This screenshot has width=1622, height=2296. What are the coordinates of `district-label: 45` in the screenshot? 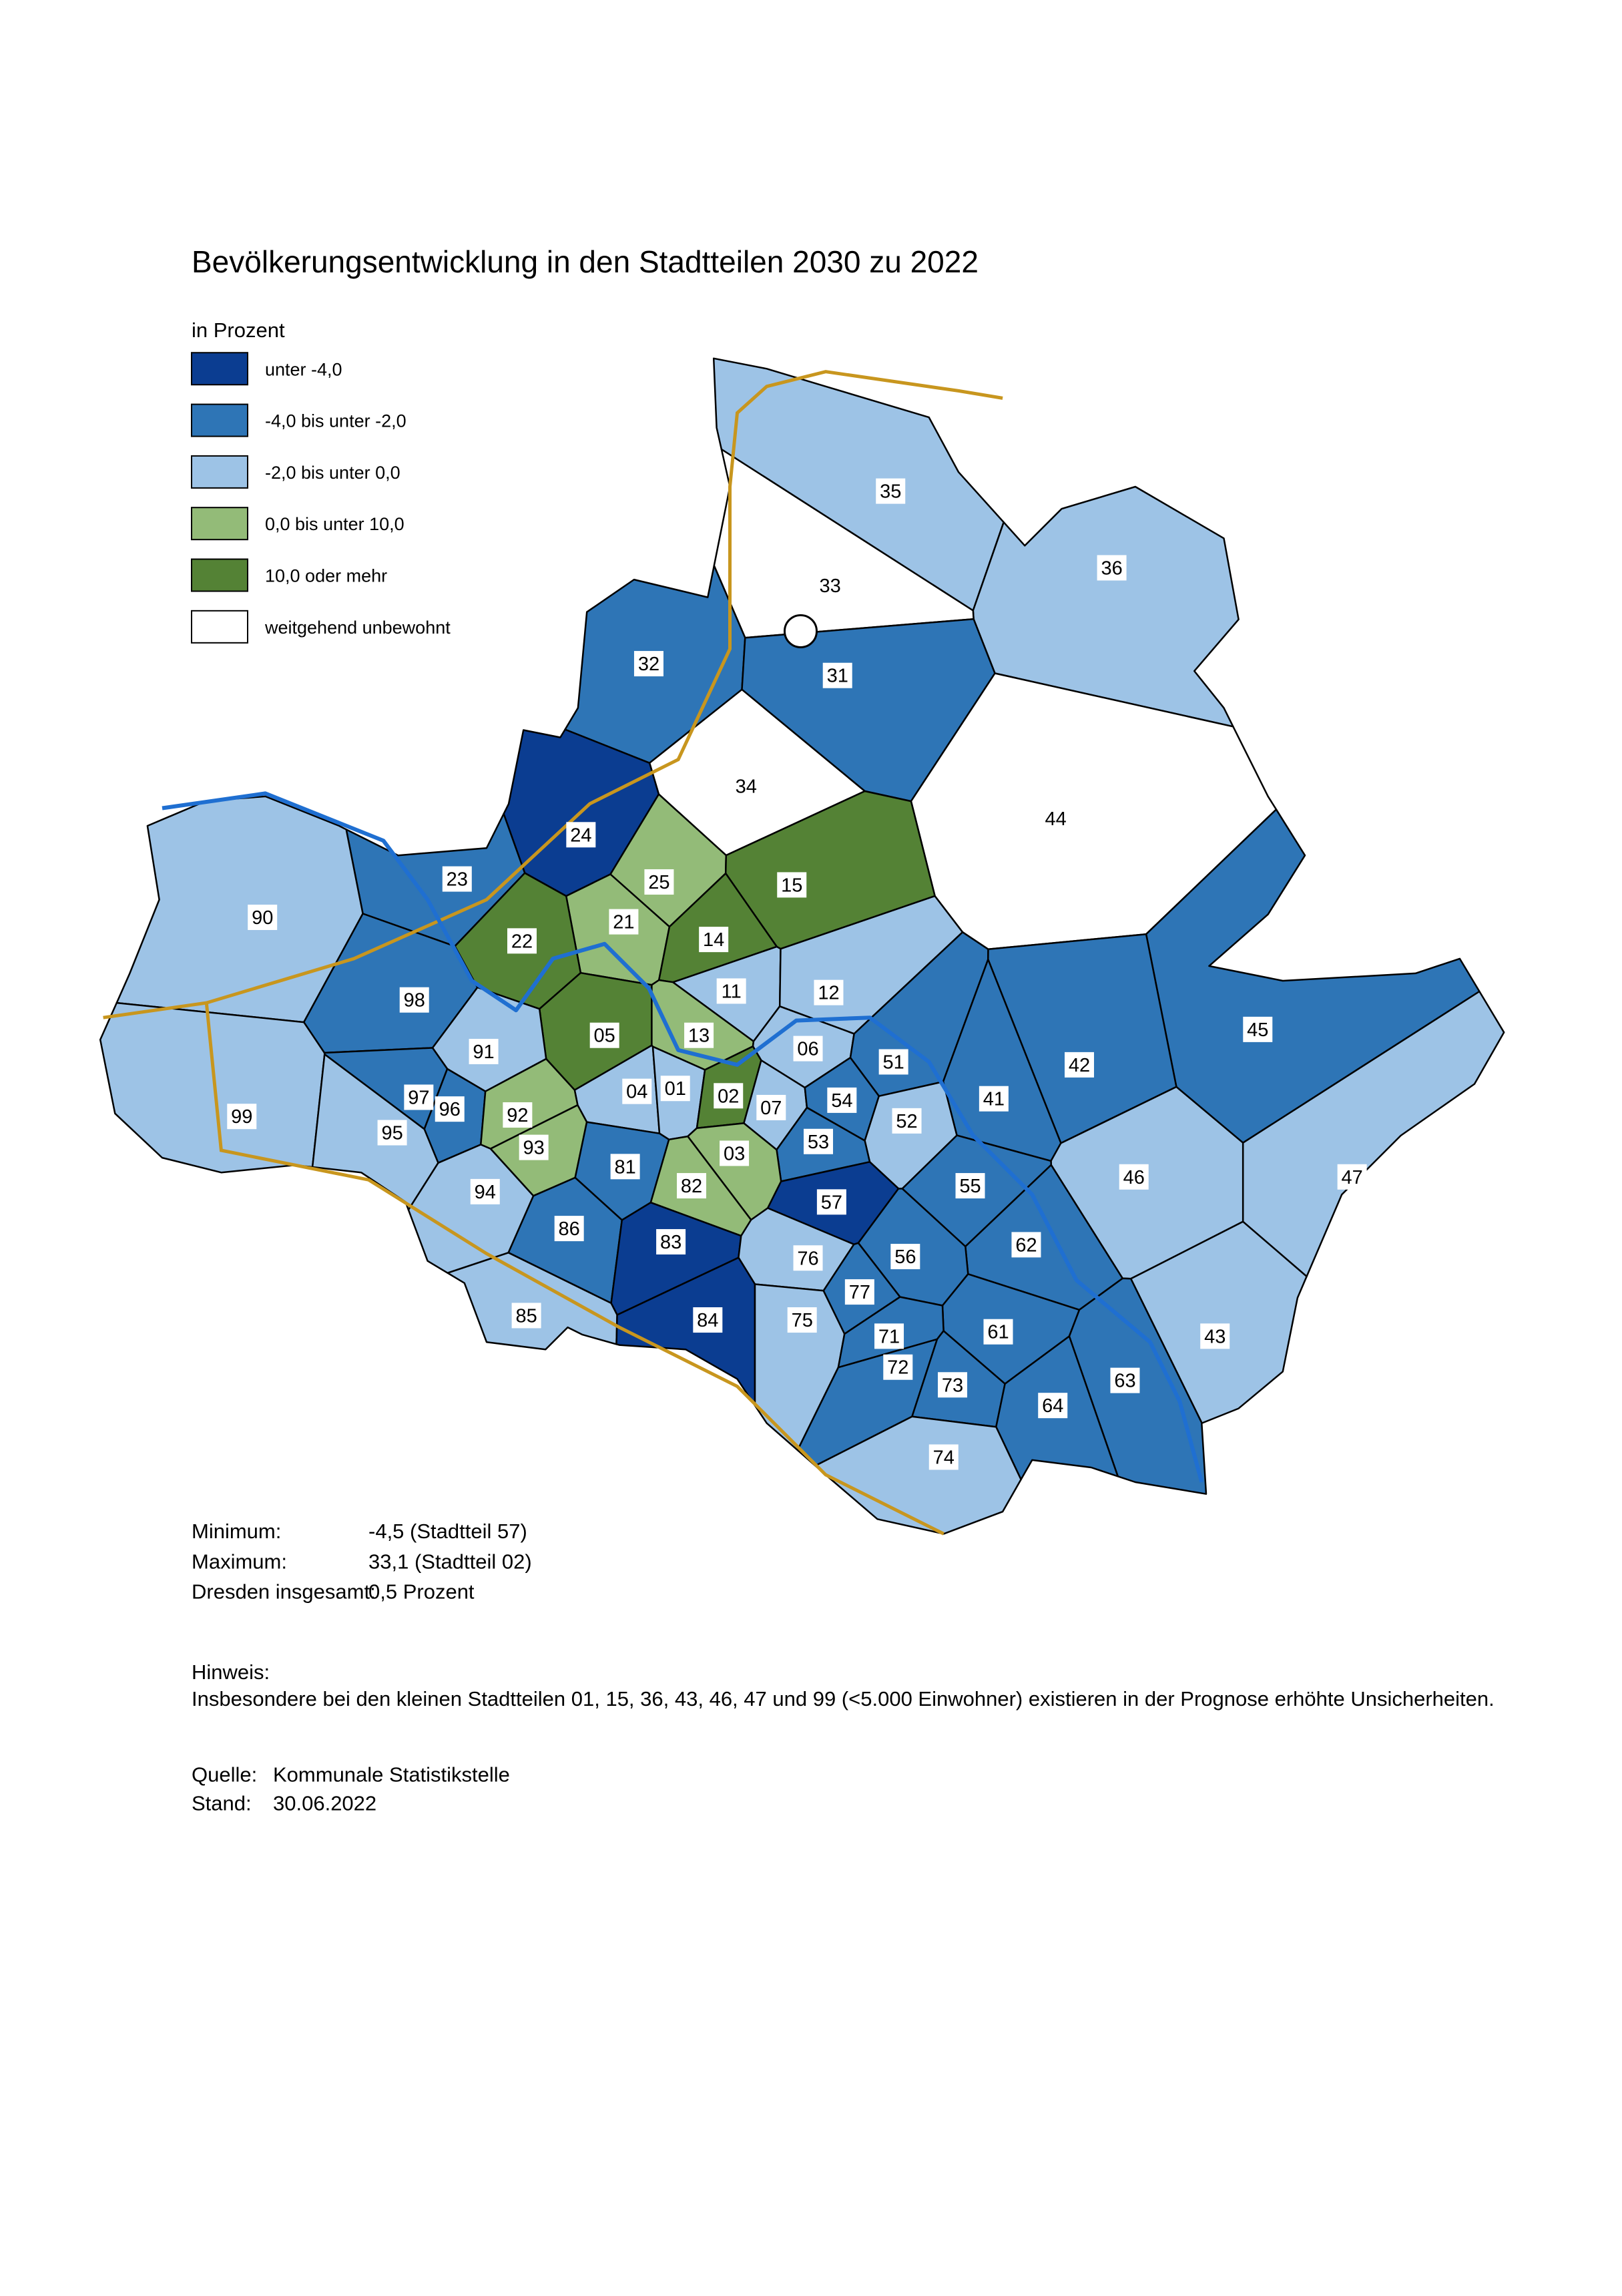 It's located at (1257, 1030).